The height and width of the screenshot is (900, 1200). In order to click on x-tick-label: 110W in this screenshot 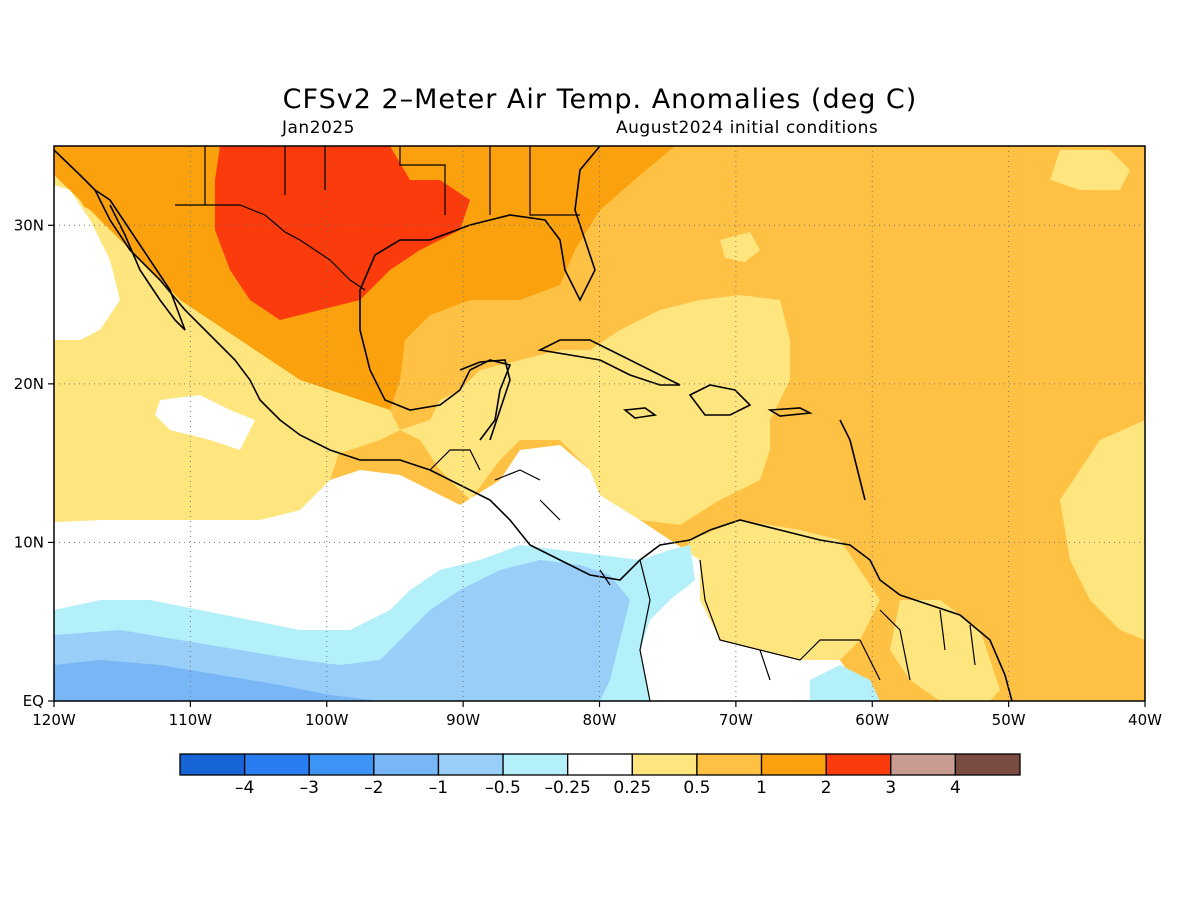, I will do `click(191, 720)`.